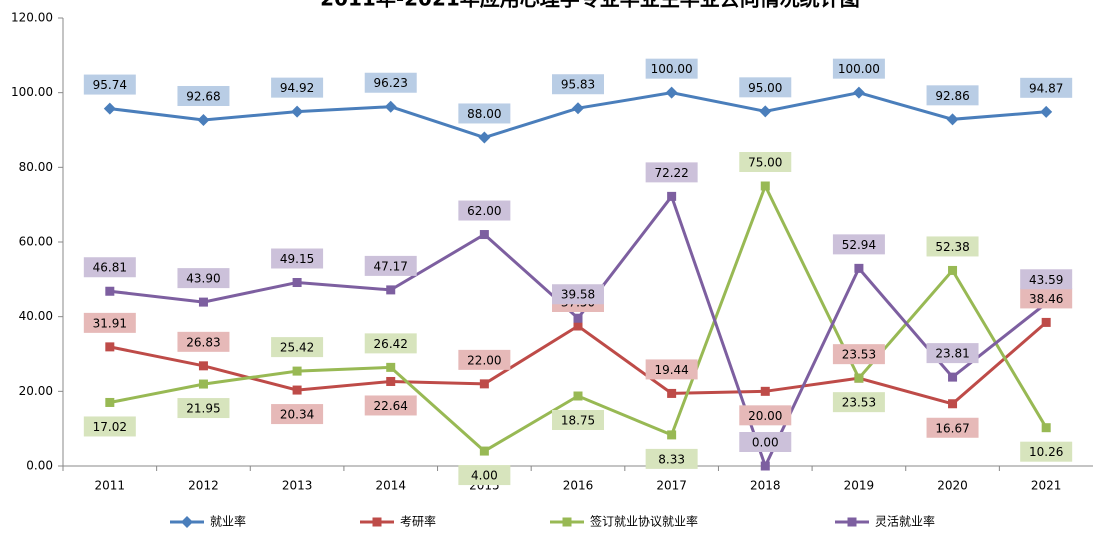 This screenshot has height=534, width=1094. I want to click on data-label-text: 21.95, so click(203, 409).